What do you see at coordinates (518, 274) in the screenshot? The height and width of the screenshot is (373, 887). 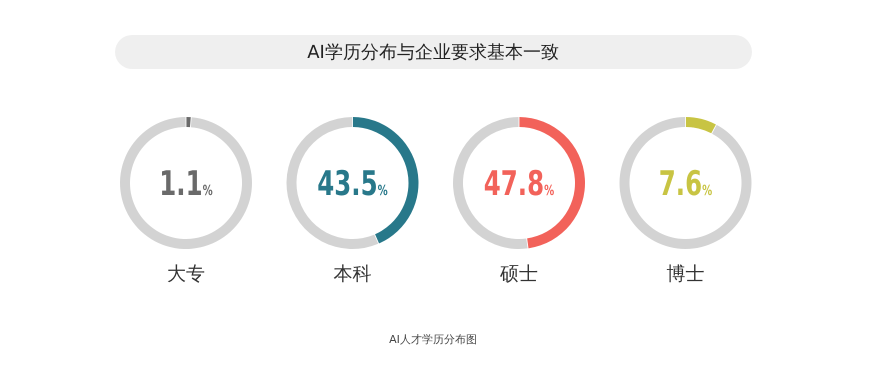 I see `text: 硕士` at bounding box center [518, 274].